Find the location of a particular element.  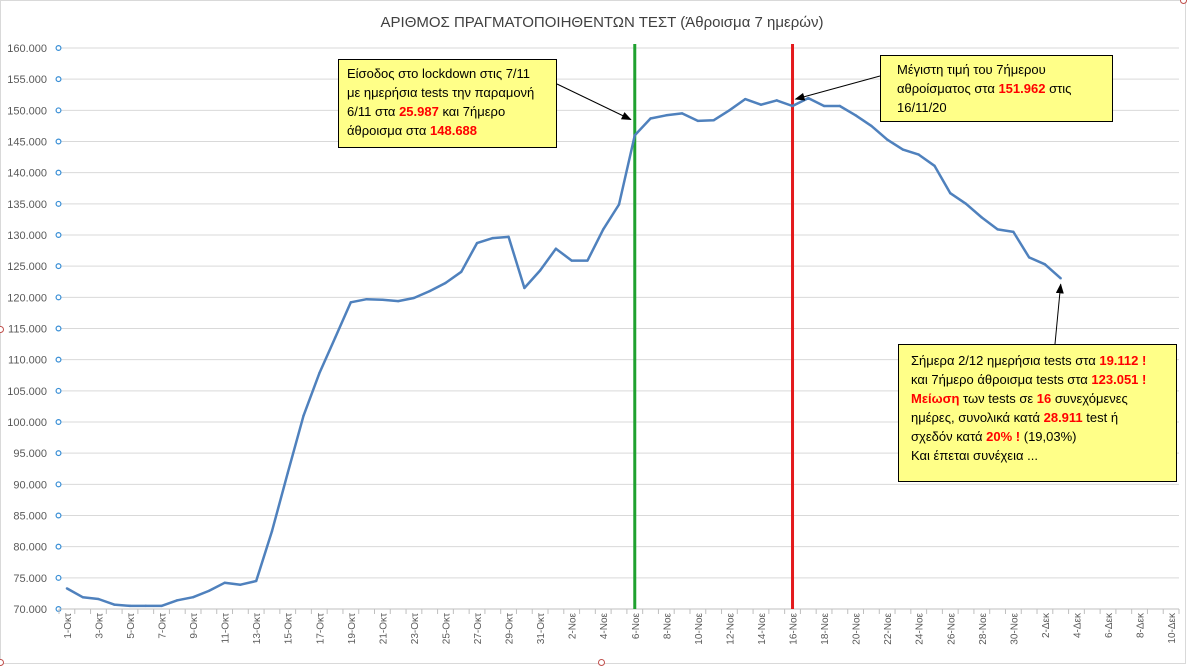

x-tick-label: 15-Οκτ is located at coordinates (289, 628).